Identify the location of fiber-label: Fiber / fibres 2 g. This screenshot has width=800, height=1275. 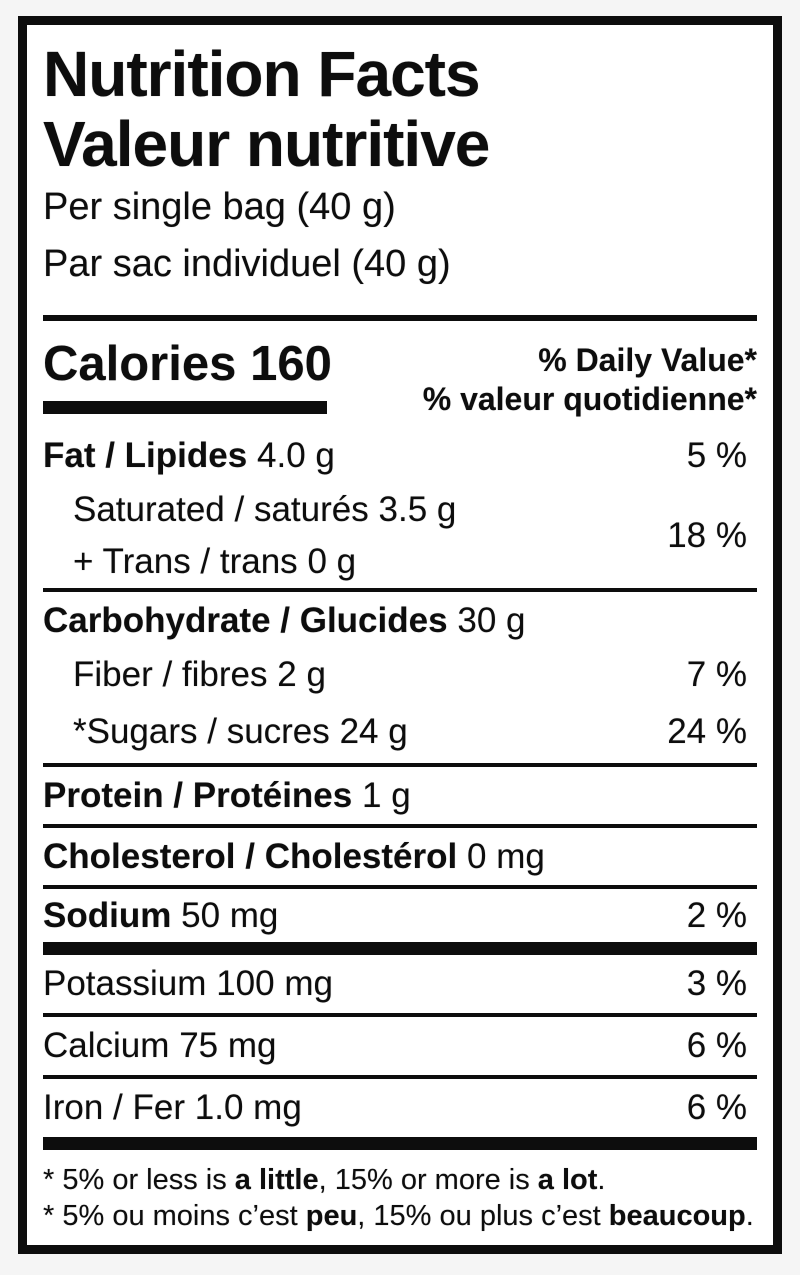
(199, 675).